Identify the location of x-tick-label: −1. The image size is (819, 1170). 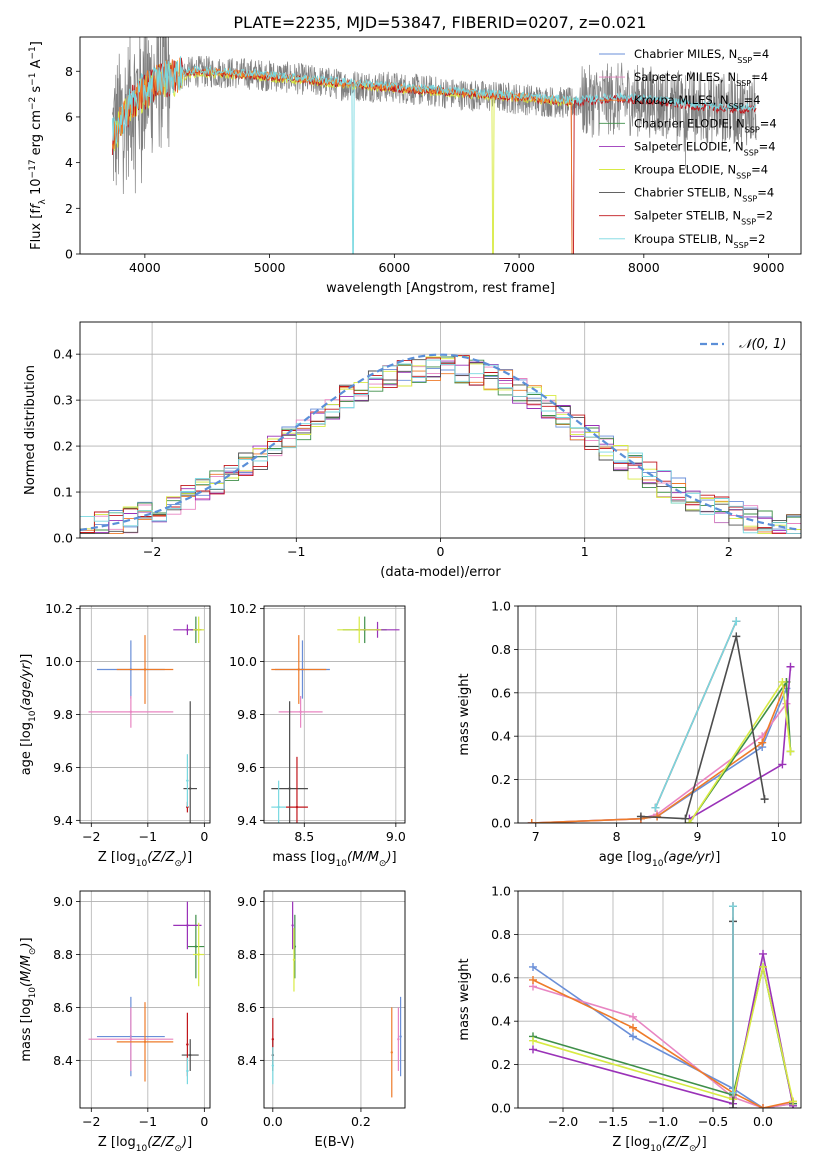
(148, 836).